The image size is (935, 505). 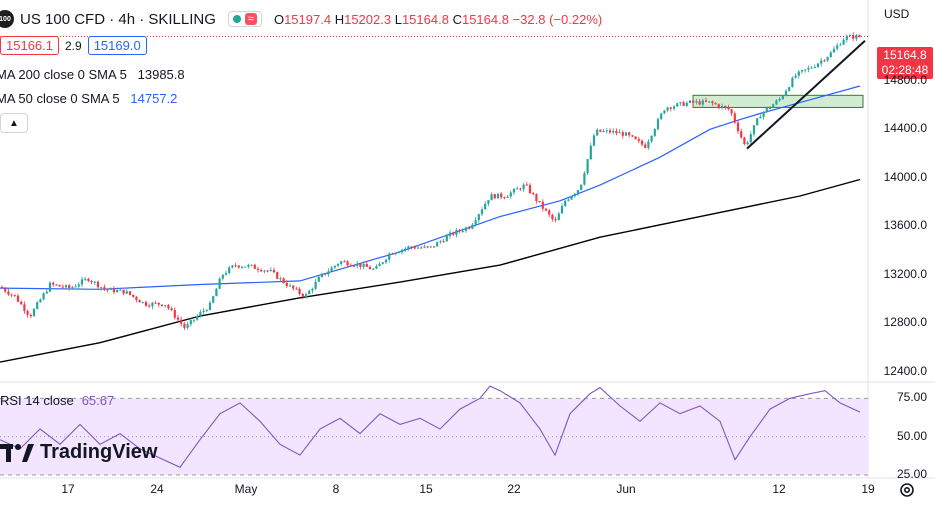 I want to click on chevron-up-icon: ▲, so click(x=14, y=123).